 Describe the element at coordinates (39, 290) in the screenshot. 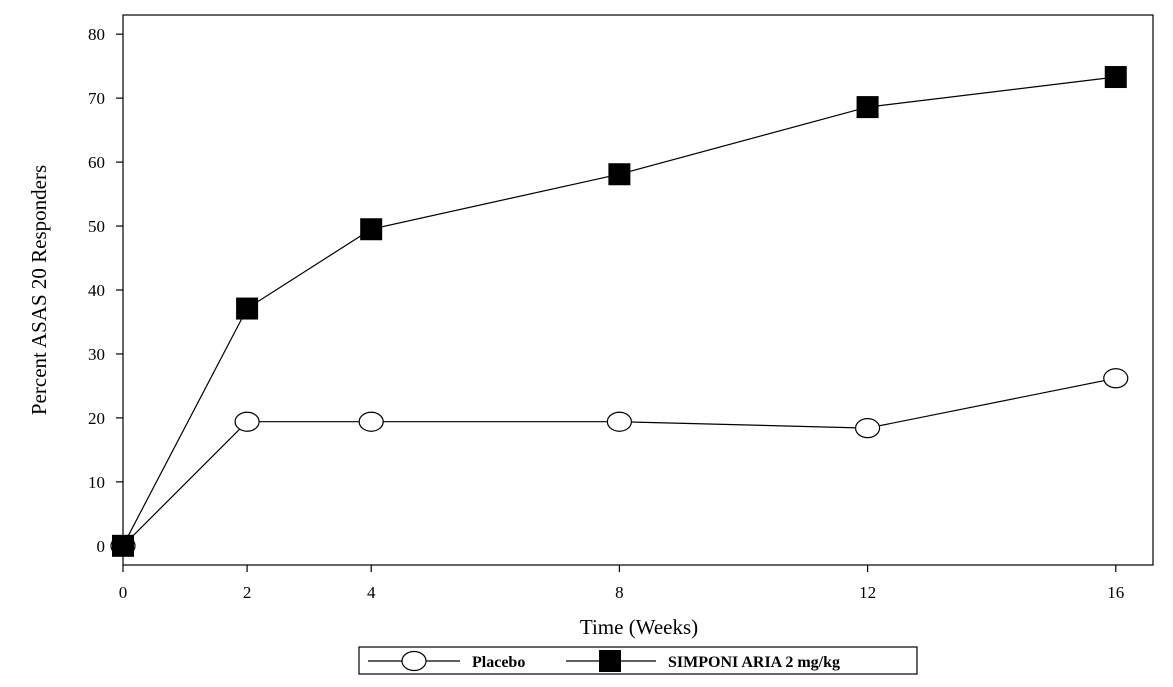

I see `y-axis-title: Percent ASAS 20 Responders` at that location.